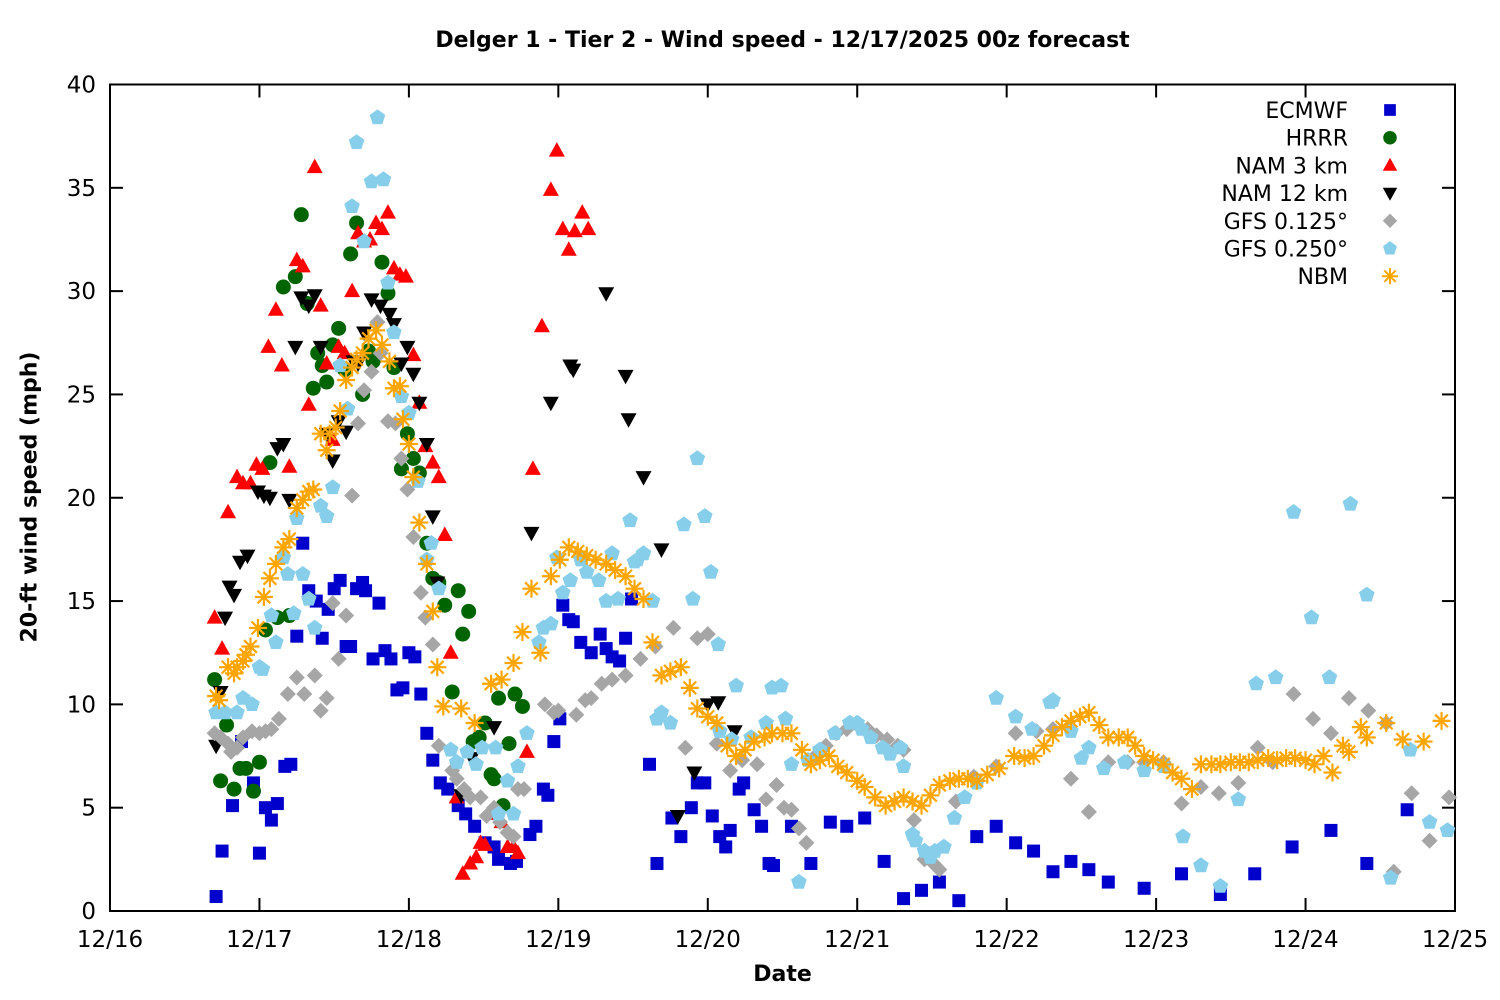 The width and height of the screenshot is (1500, 1000). What do you see at coordinates (81, 602) in the screenshot?
I see `y-tick-label: 15` at bounding box center [81, 602].